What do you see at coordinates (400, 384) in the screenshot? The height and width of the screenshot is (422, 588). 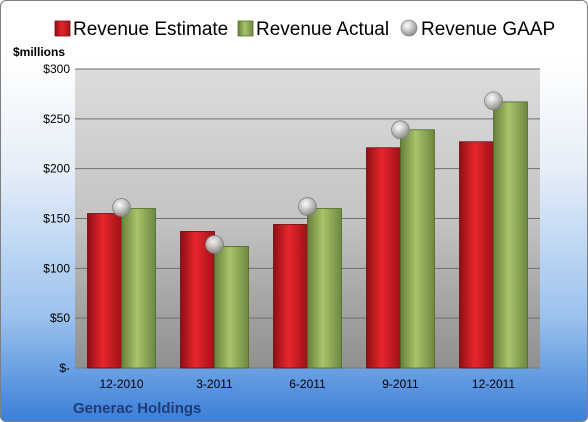 I see `x-tick-label: 9-2011` at bounding box center [400, 384].